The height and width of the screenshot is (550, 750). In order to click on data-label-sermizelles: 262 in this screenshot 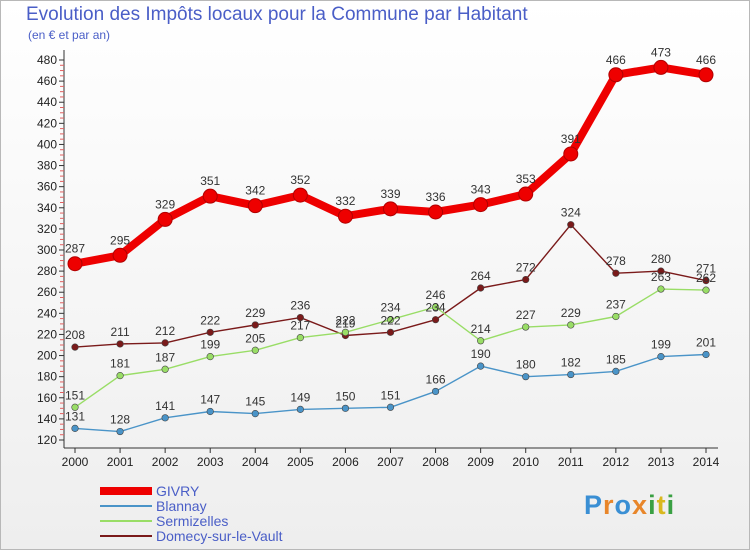, I will do `click(706, 278)`.